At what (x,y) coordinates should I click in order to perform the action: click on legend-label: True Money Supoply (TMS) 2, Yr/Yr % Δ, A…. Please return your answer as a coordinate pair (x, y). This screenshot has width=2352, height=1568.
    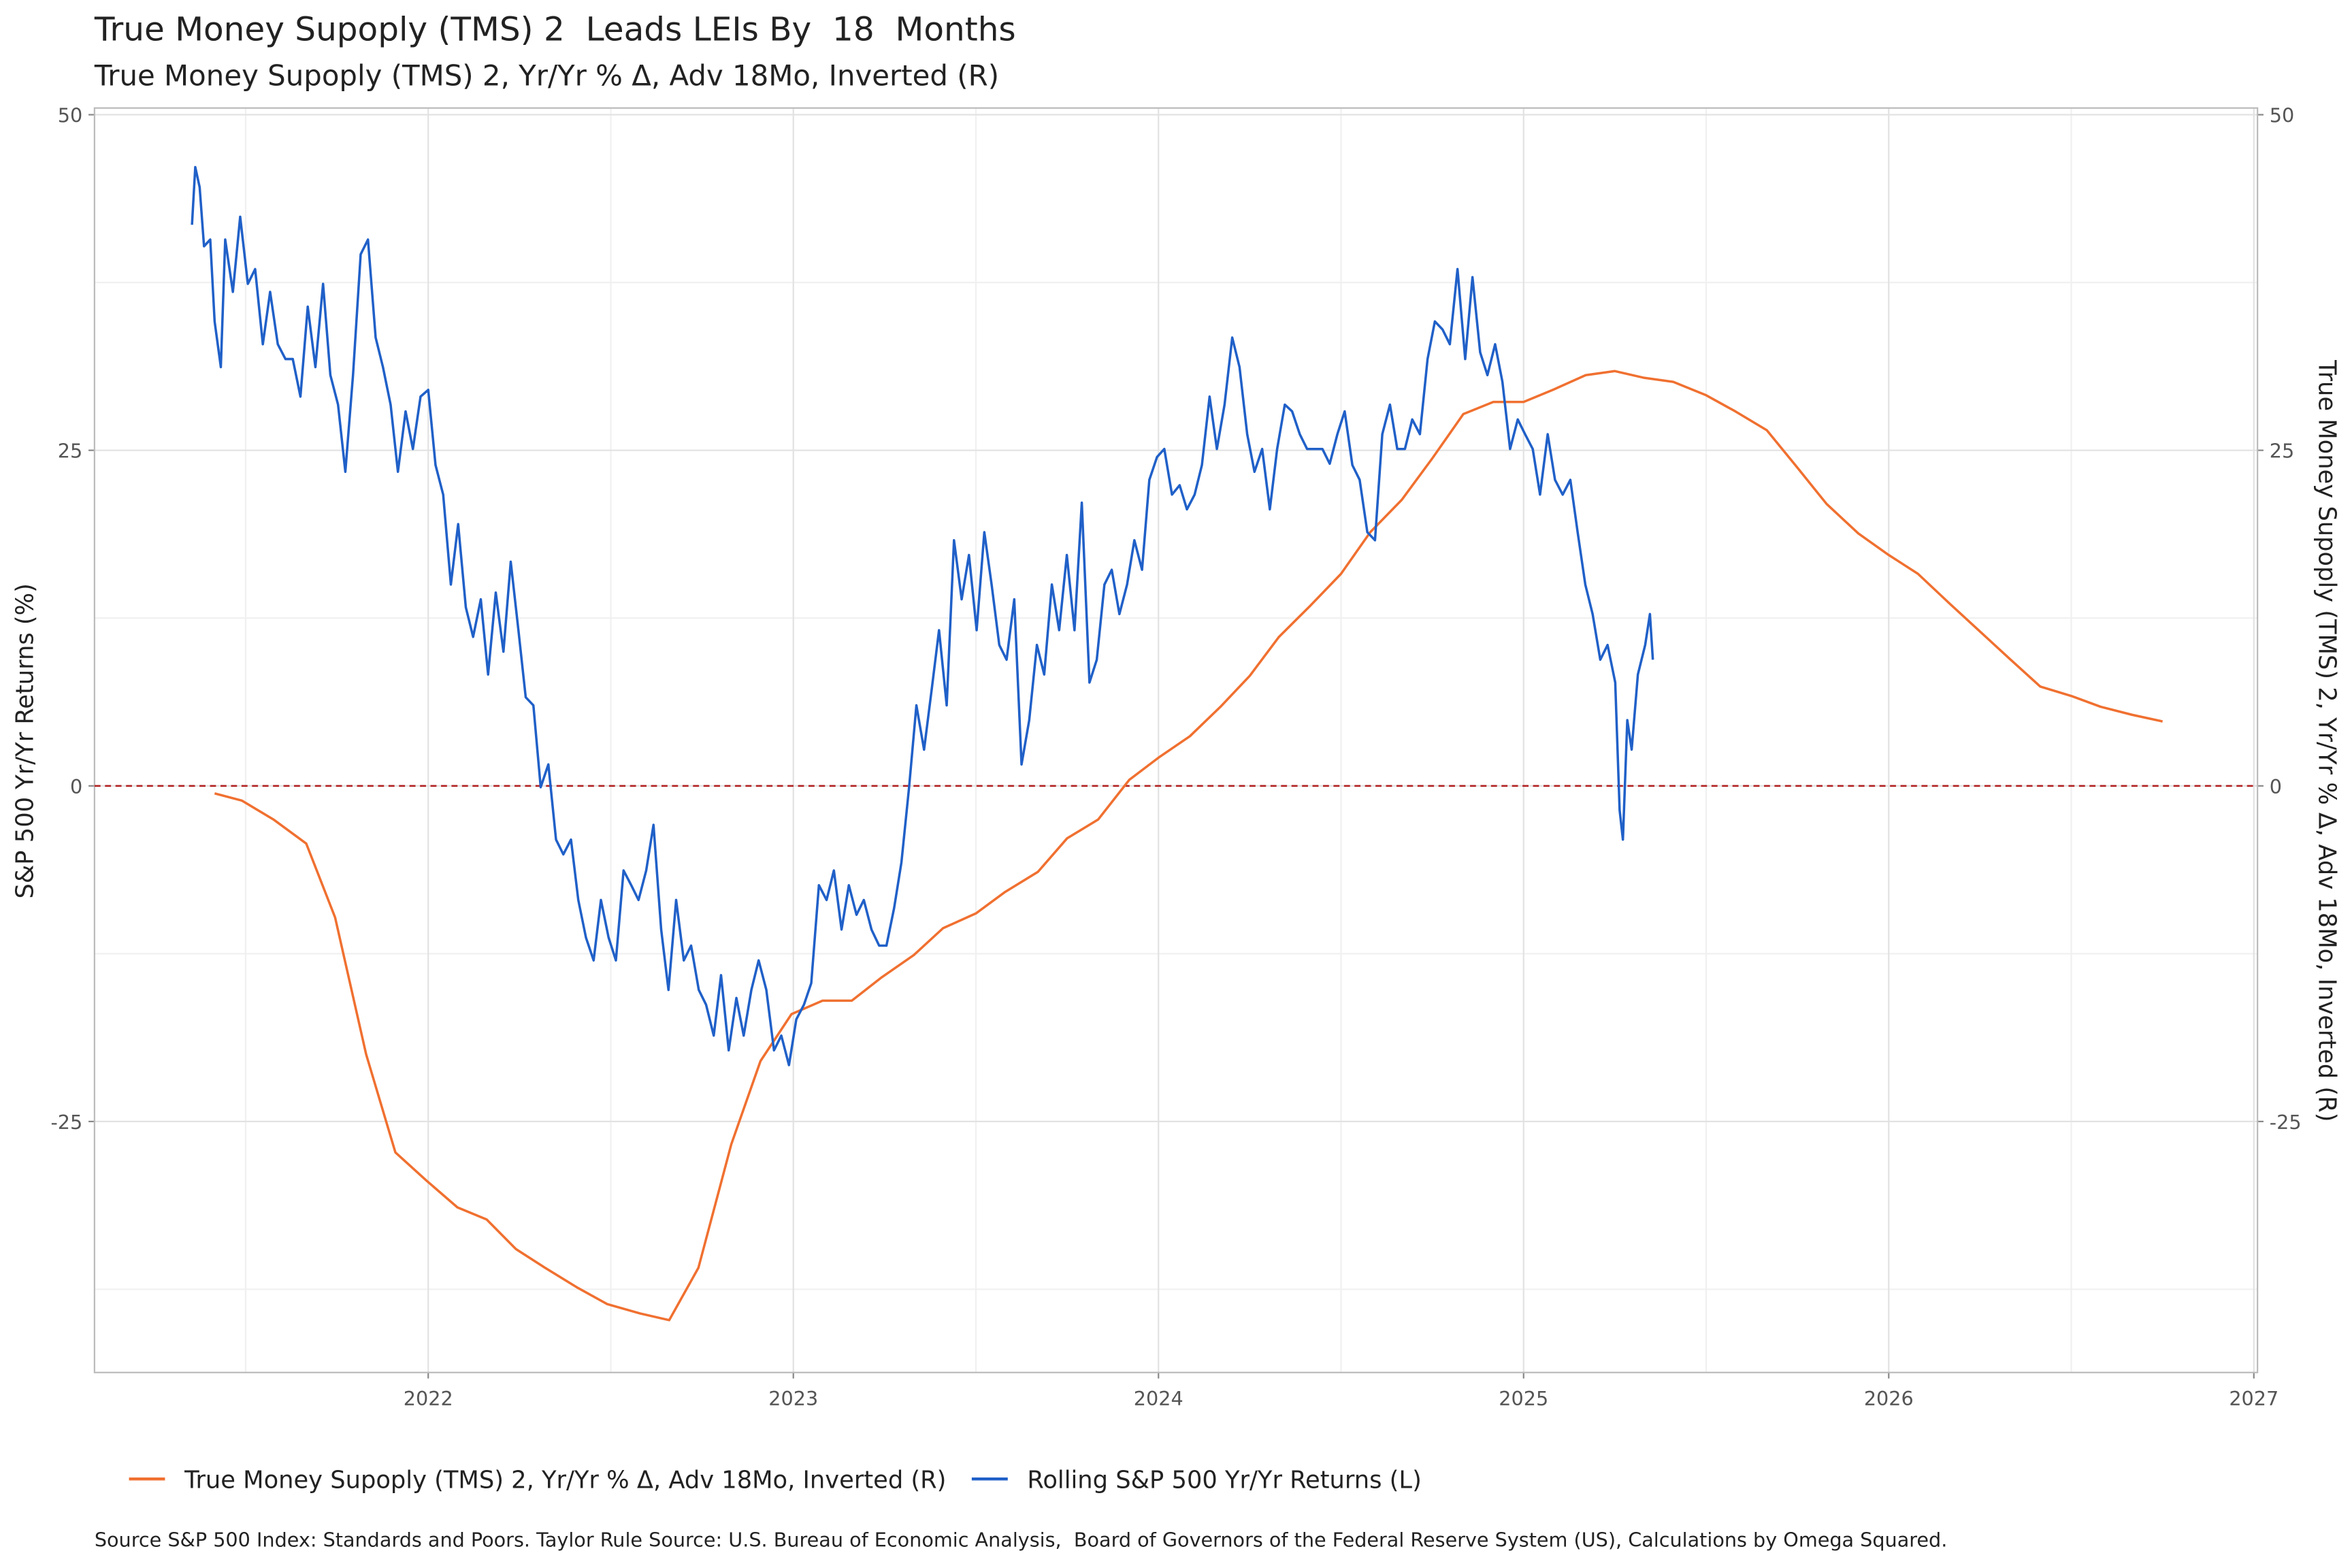
    Looking at the image, I should click on (565, 1480).